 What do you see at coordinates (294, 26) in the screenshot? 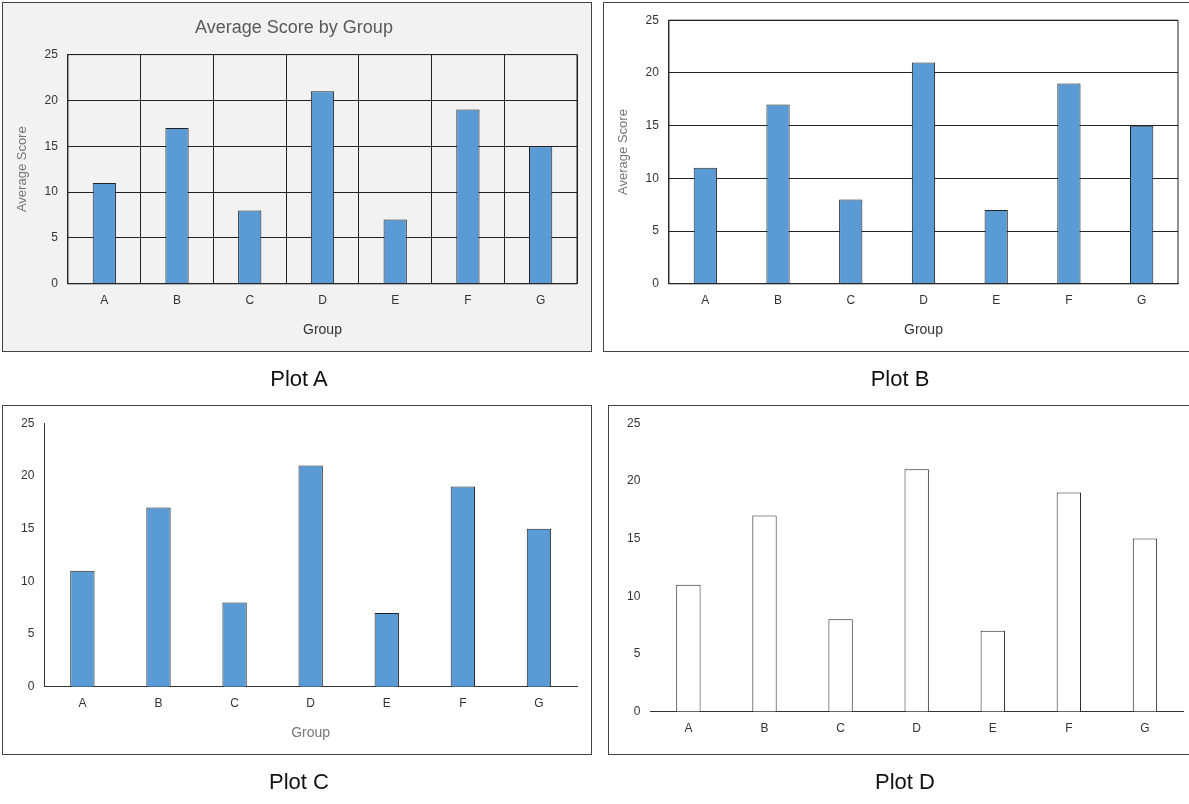
I see `chart-title: Average Score by Group` at bounding box center [294, 26].